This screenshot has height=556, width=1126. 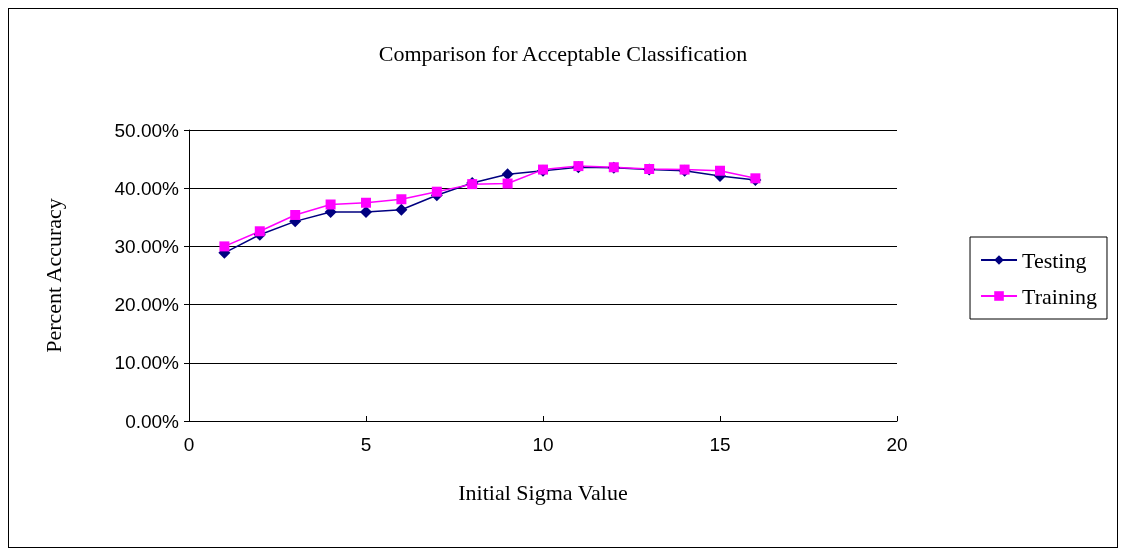 I want to click on x-tick-label: 5, so click(x=366, y=444).